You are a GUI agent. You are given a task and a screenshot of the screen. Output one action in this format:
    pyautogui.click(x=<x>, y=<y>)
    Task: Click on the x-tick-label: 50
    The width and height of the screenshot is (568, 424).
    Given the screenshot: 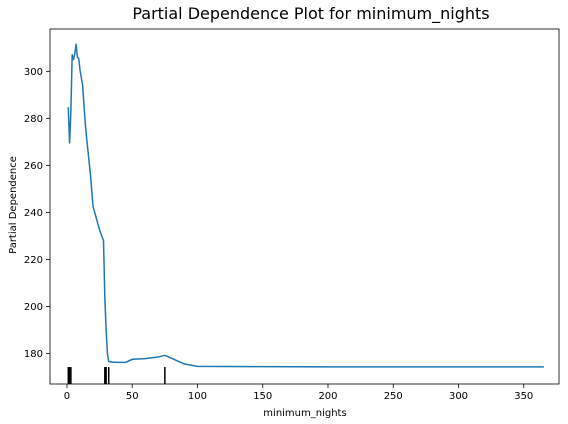 What is the action you would take?
    pyautogui.click(x=132, y=396)
    